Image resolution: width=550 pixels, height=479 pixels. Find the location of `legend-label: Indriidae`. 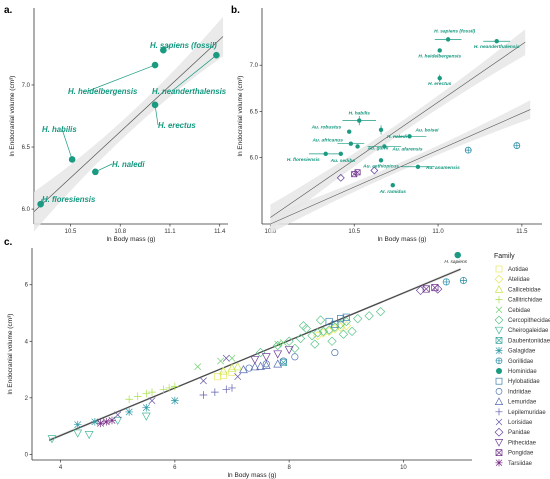

legend-label: Indriidae is located at coordinates (520, 392).